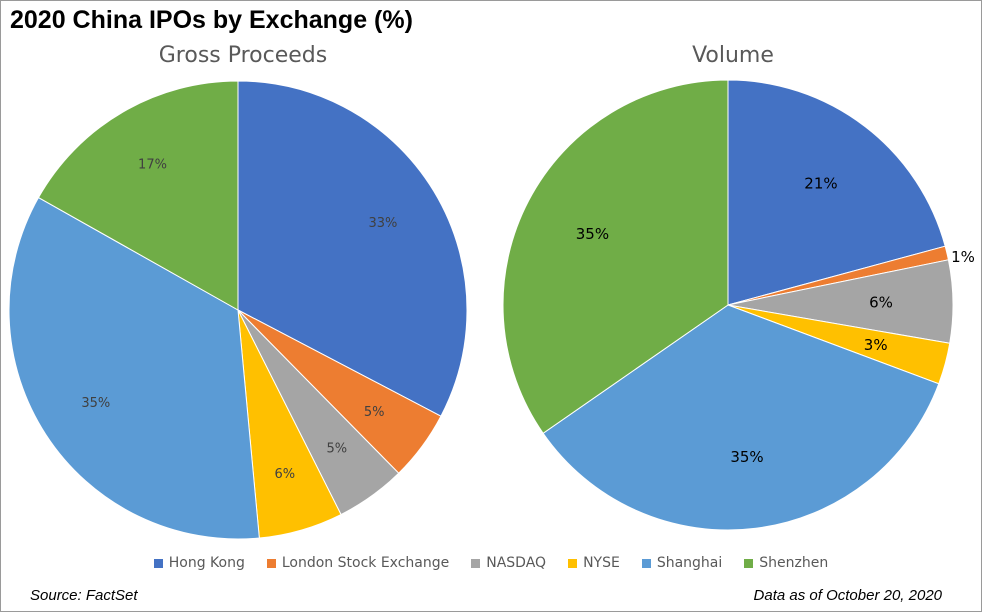 This screenshot has width=982, height=612. I want to click on volume-slice-hong-kong, so click(836, 192).